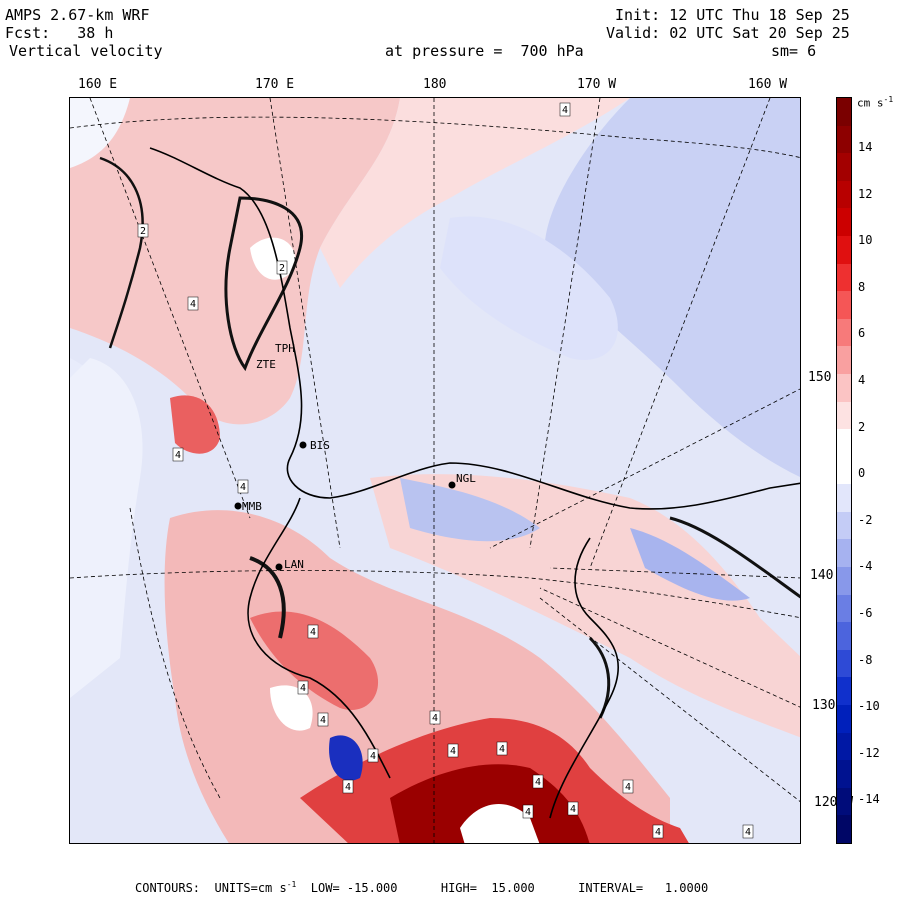 This screenshot has width=900, height=900. I want to click on meridian-170w, so click(565, 323).